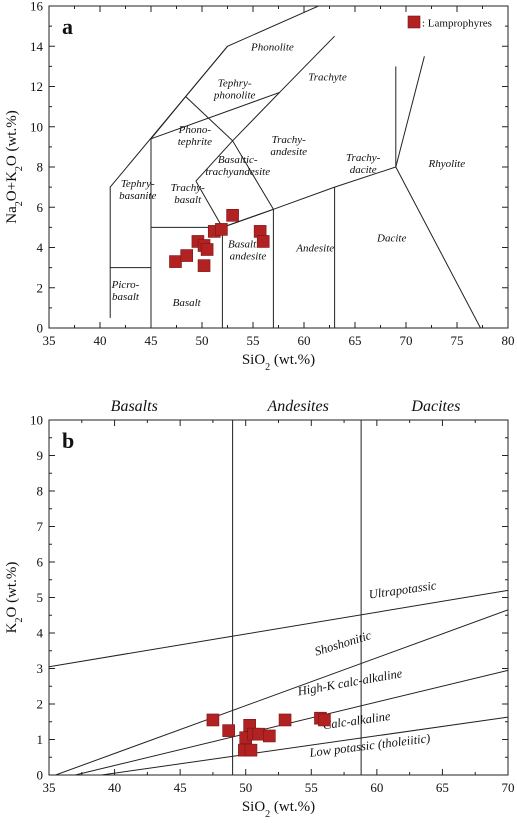 The image size is (517, 823). I want to click on x-axis-title-main: SiO, so click(254, 360).